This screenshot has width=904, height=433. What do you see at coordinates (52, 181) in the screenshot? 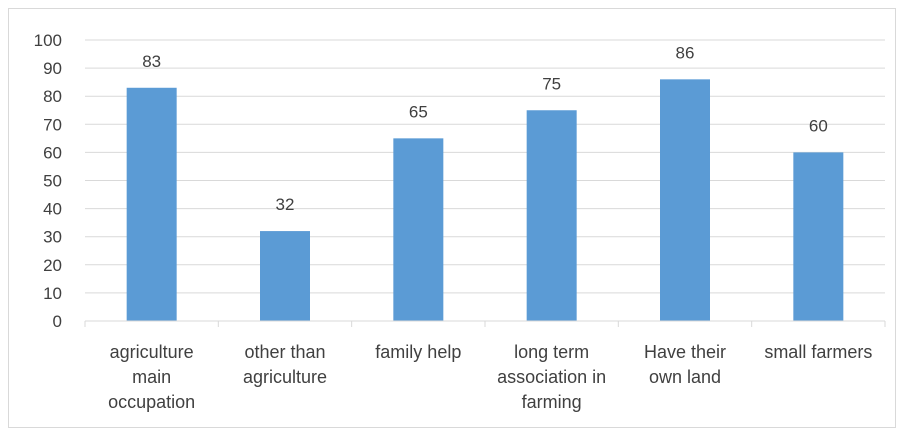
I see `y-tick-label: 50` at bounding box center [52, 181].